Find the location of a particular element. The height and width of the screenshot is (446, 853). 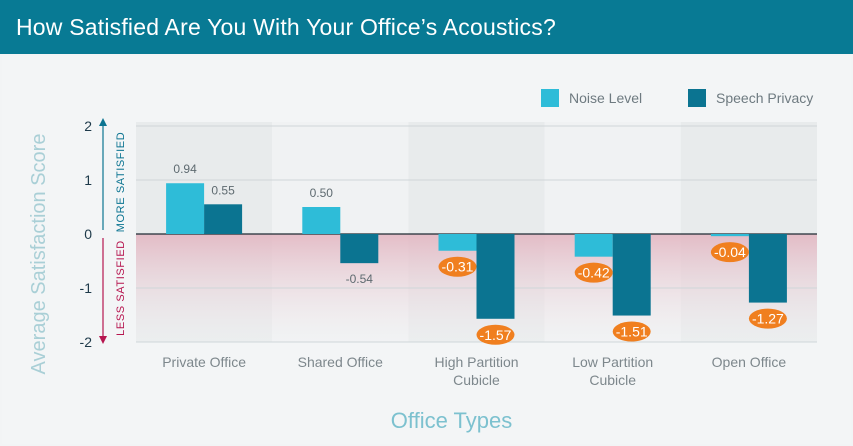

value-label-highlight: -1.57 is located at coordinates (495, 334).